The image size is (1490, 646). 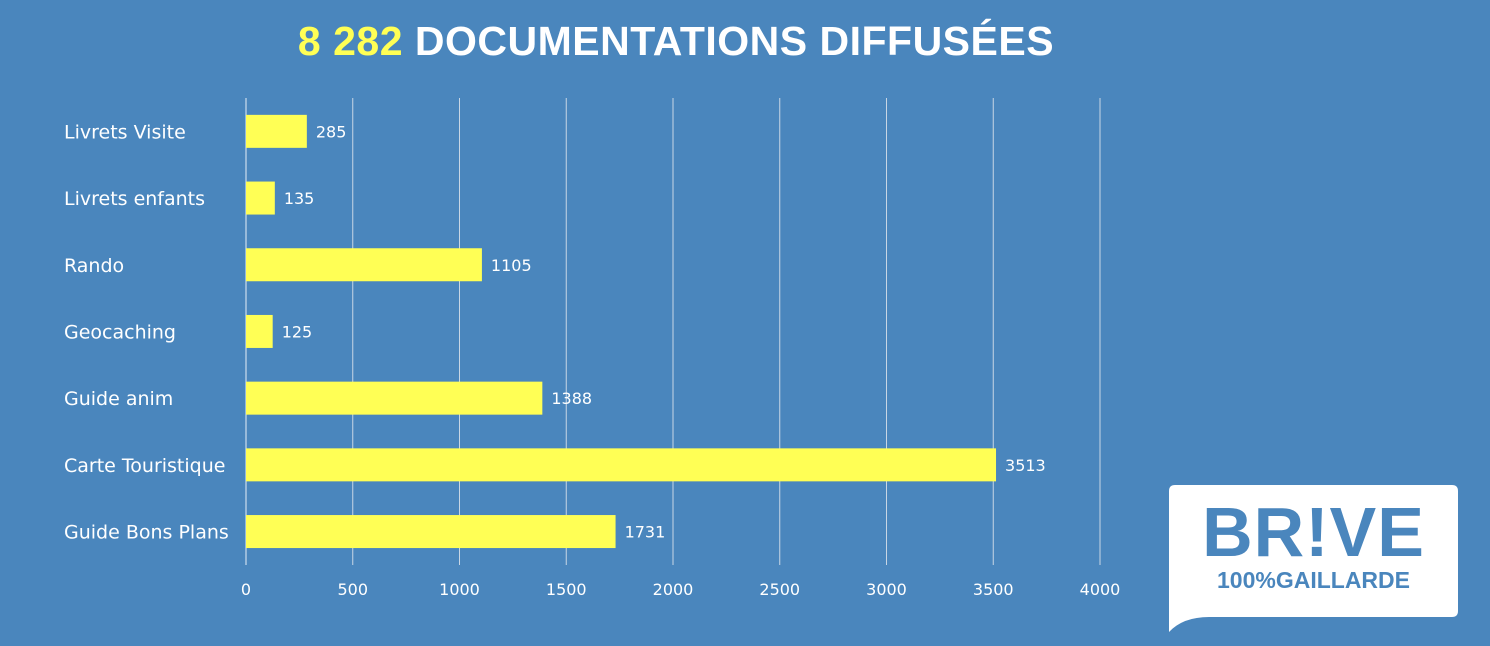 What do you see at coordinates (1313, 532) in the screenshot?
I see `logo-wordmark: BR!VE` at bounding box center [1313, 532].